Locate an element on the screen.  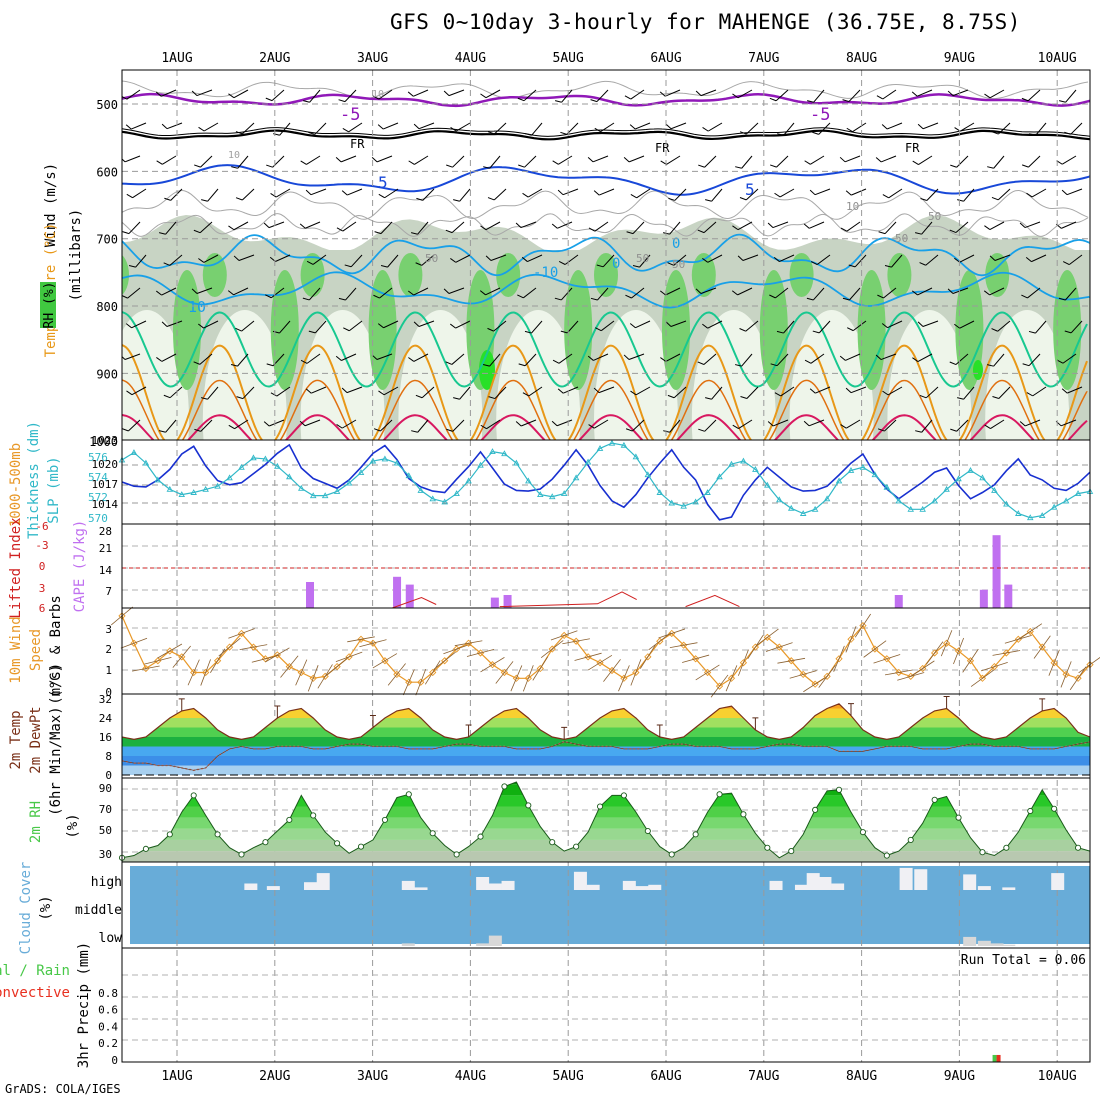
precip-total-bar is located at coordinates (994, 1058).